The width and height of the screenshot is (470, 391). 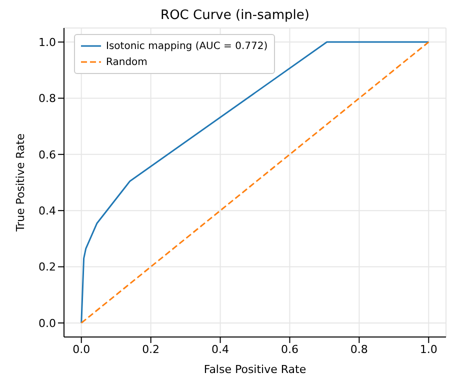 What do you see at coordinates (47, 42) in the screenshot?
I see `y-tick-label: 1.0` at bounding box center [47, 42].